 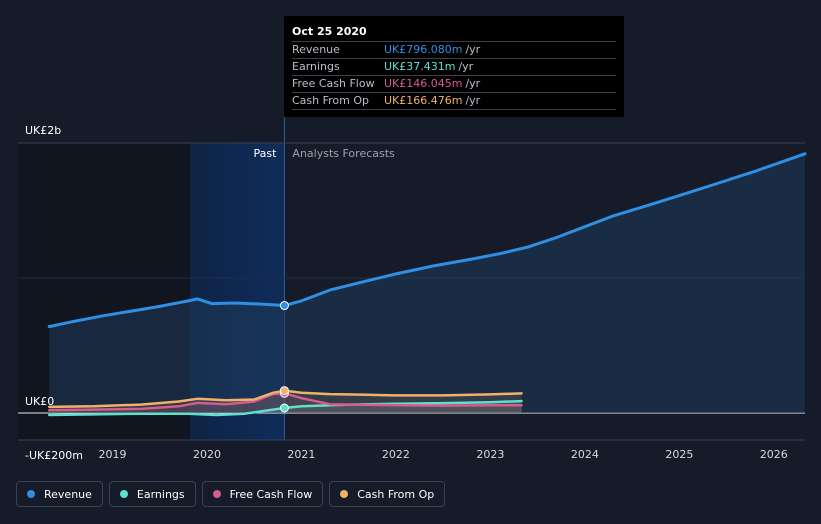 What do you see at coordinates (490, 454) in the screenshot?
I see `x-tick-label: 2023` at bounding box center [490, 454].